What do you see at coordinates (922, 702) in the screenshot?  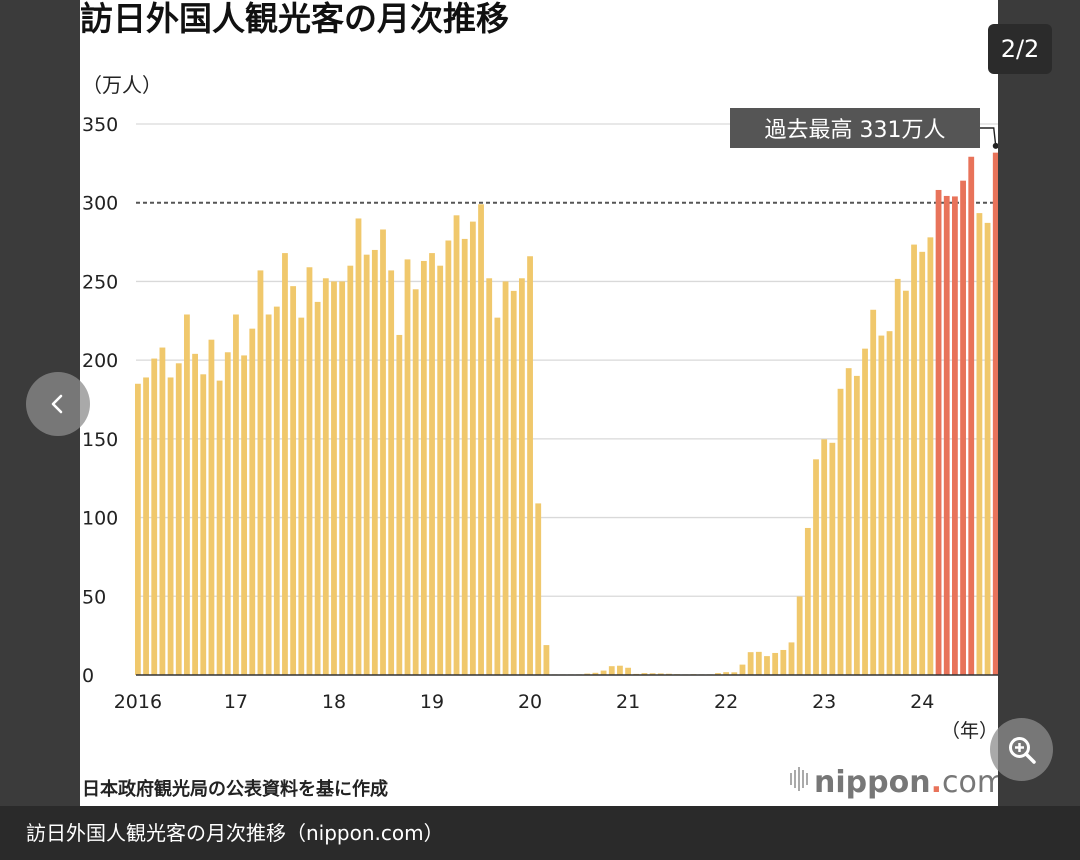 I see `x-tick-label: 24` at bounding box center [922, 702].